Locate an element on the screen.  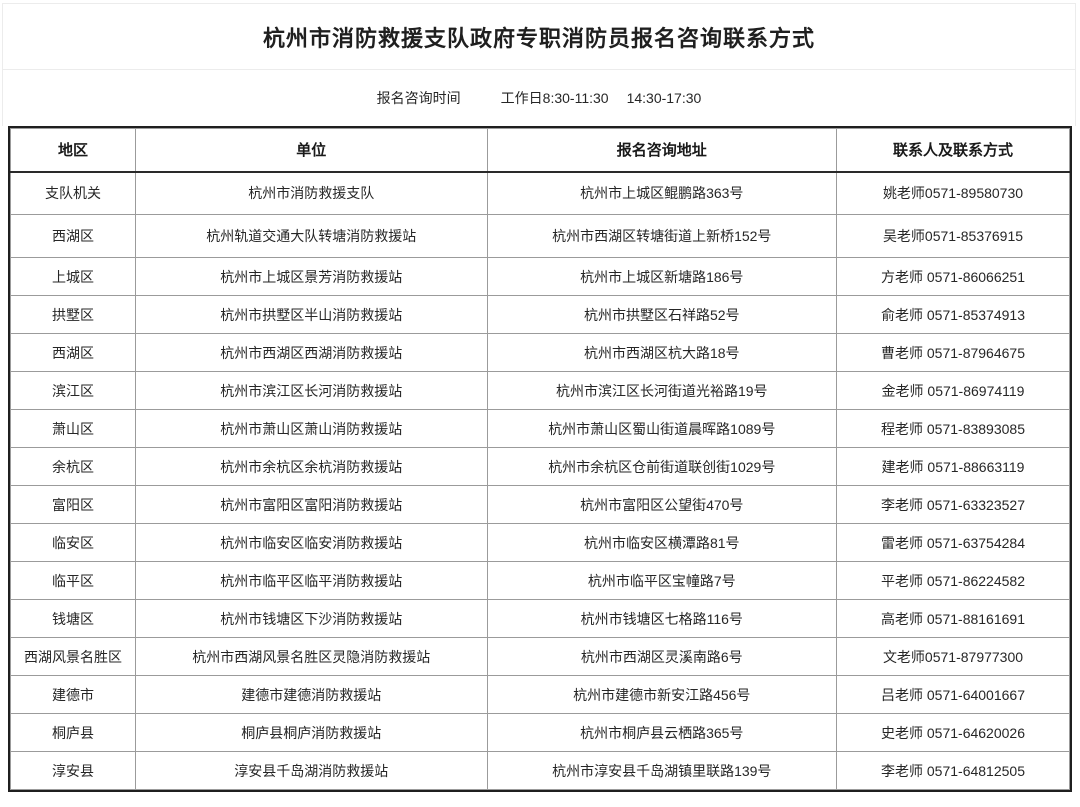
cell-address: 杭州市临安区横潭路81号 is located at coordinates (662, 542).